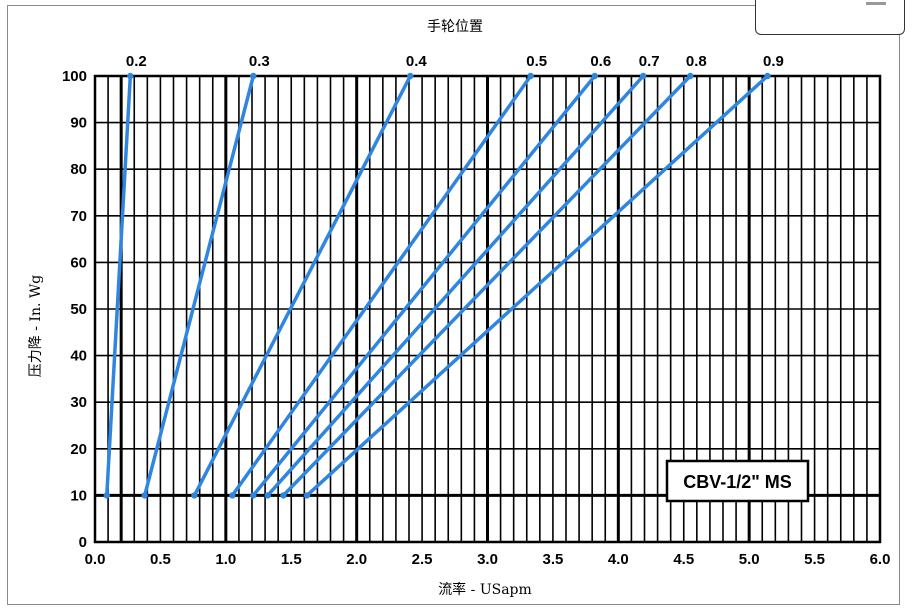 The height and width of the screenshot is (612, 916). What do you see at coordinates (83, 542) in the screenshot?
I see `y-tick-label: 0` at bounding box center [83, 542].